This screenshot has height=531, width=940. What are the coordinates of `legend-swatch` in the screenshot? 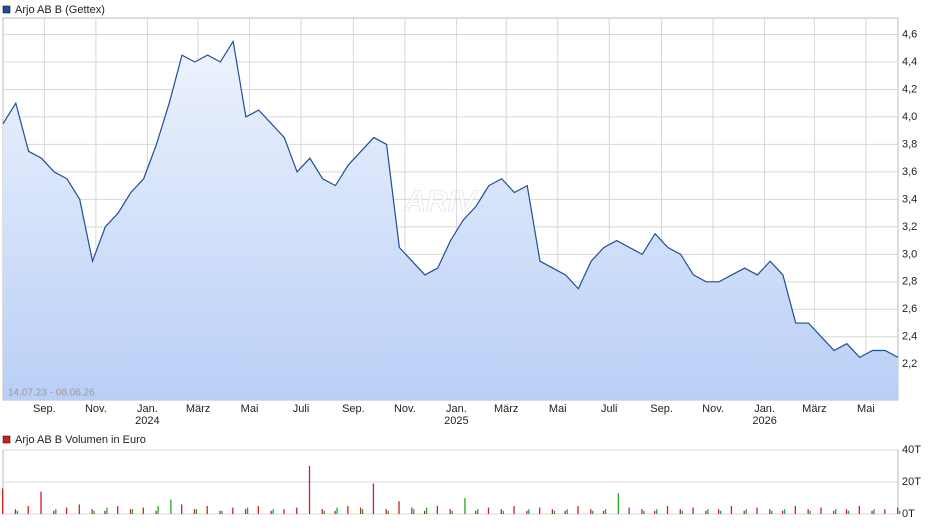 It's located at (6, 439).